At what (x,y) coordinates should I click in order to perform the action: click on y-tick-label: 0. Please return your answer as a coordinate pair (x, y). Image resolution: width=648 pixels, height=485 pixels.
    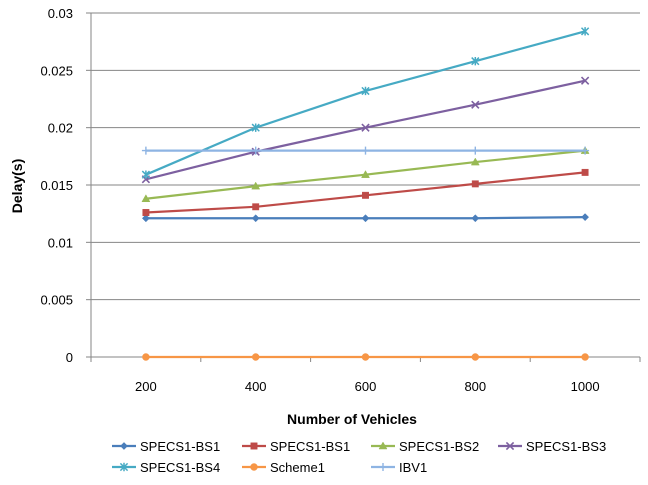
    Looking at the image, I should click on (69, 357).